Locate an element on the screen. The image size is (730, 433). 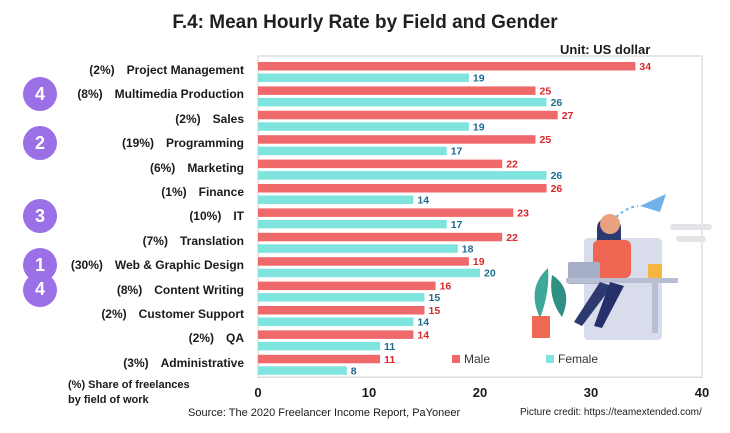
x-tick-label: 10 is located at coordinates (369, 392).